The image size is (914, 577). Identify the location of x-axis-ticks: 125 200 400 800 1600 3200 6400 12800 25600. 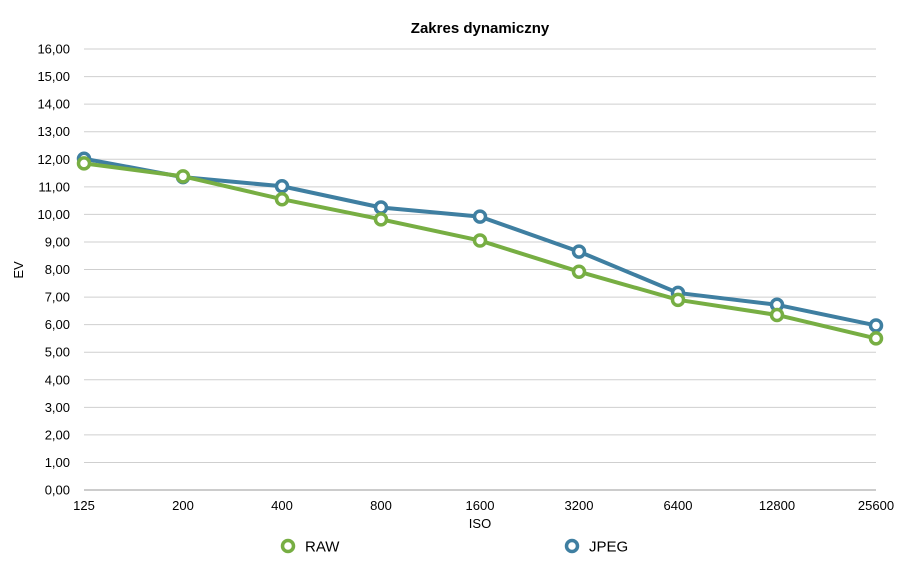
(483, 505).